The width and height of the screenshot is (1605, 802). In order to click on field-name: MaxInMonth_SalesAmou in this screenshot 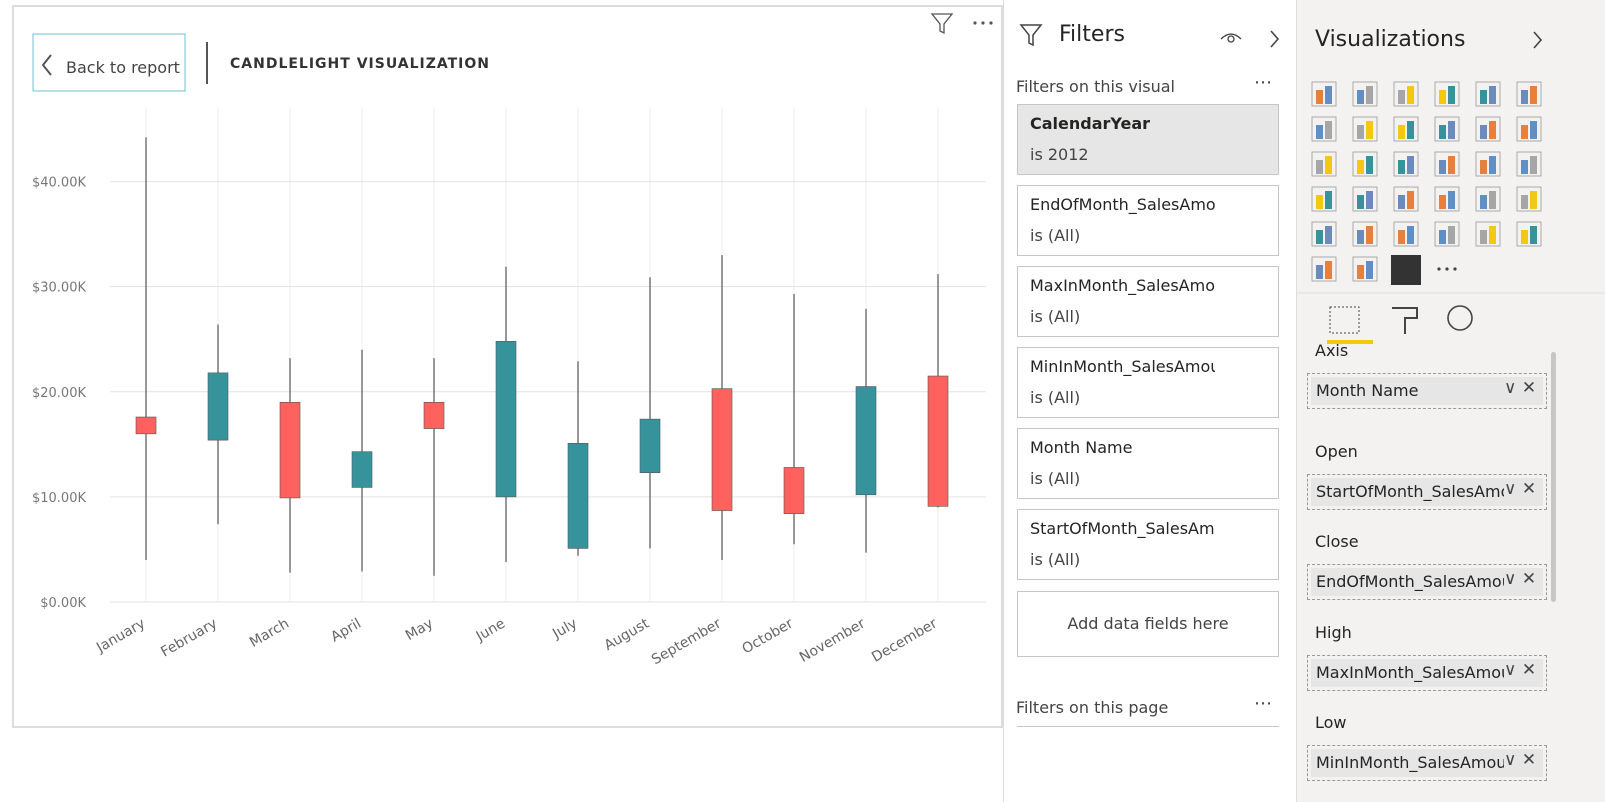, I will do `click(1410, 672)`.